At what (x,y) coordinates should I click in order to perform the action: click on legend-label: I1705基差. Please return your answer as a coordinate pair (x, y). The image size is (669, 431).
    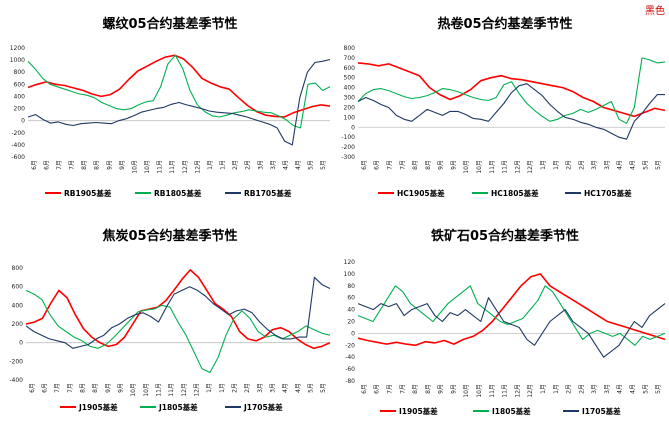
    Looking at the image, I should click on (601, 411).